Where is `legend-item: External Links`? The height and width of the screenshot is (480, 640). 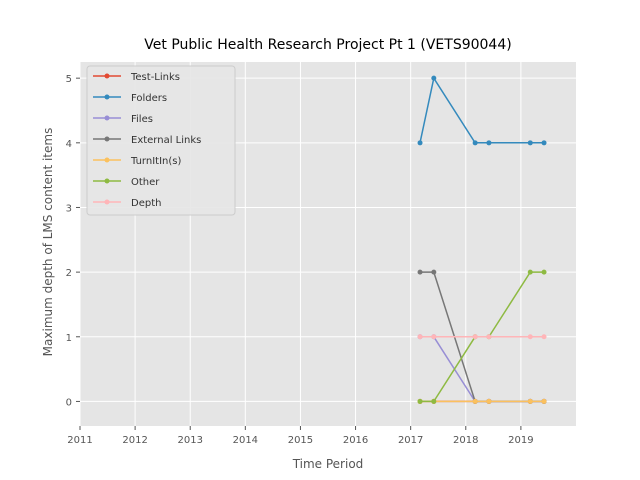
legend-item: External Links is located at coordinates (147, 140).